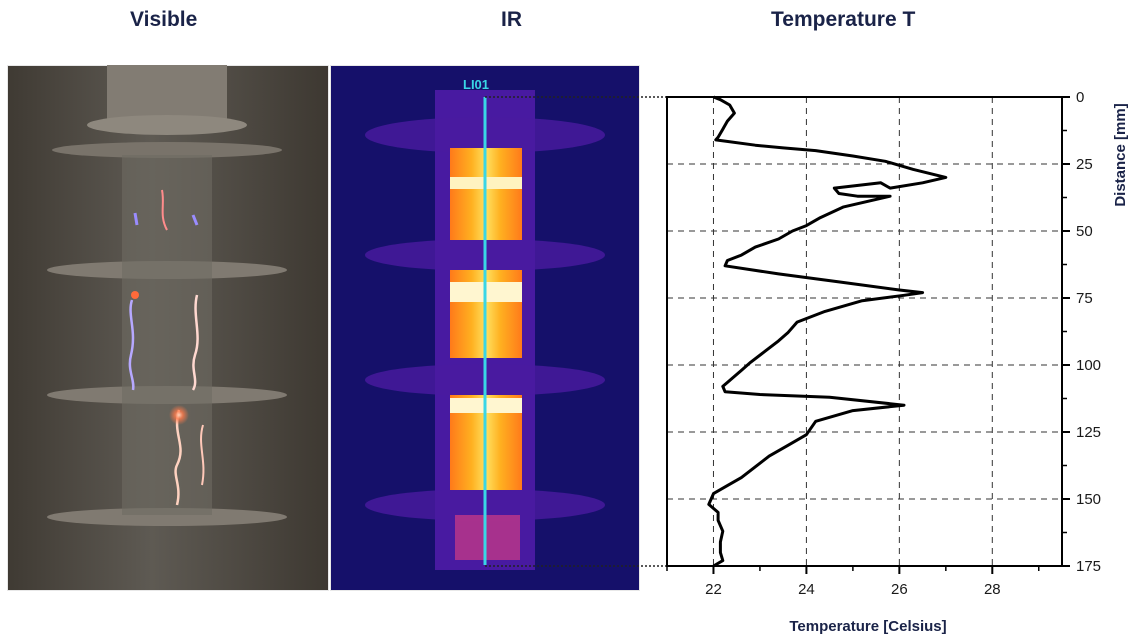 This screenshot has height=635, width=1132. Describe the element at coordinates (1088, 432) in the screenshot. I see `y-tick-label: 125` at that location.